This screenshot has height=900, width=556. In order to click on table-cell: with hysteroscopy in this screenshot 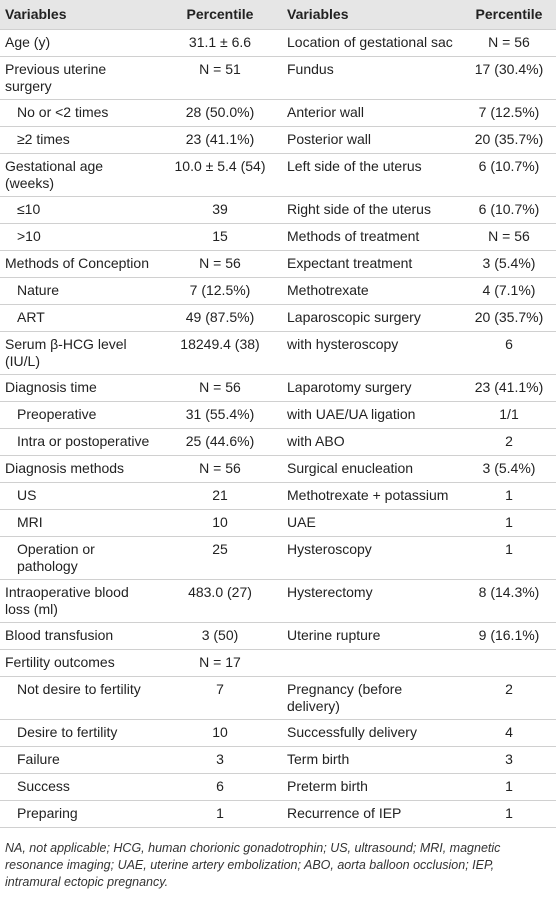, I will do `click(372, 353)`.